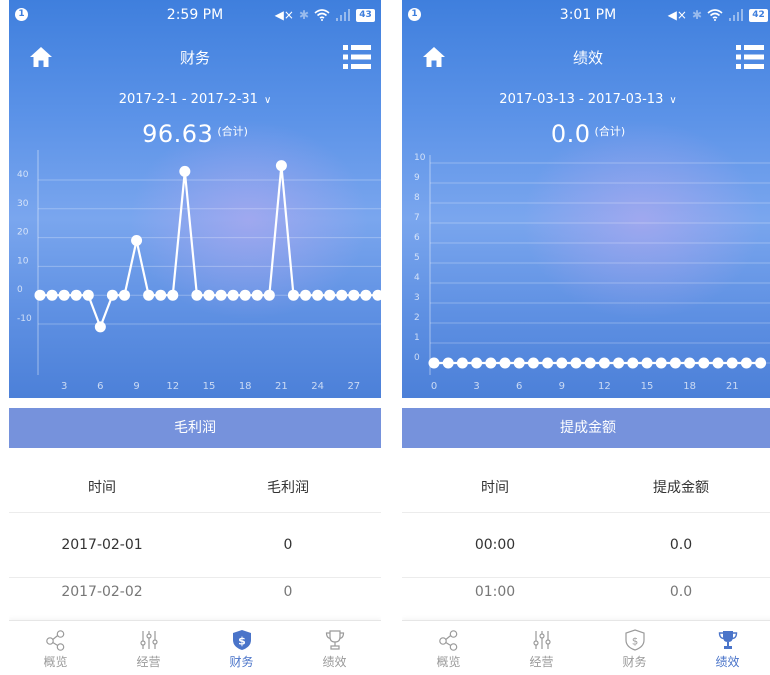 This screenshot has width=770, height=675. What do you see at coordinates (195, 15) in the screenshot?
I see `status-bar: 1 2:59 PM ◀× ✱ 43` at bounding box center [195, 15].